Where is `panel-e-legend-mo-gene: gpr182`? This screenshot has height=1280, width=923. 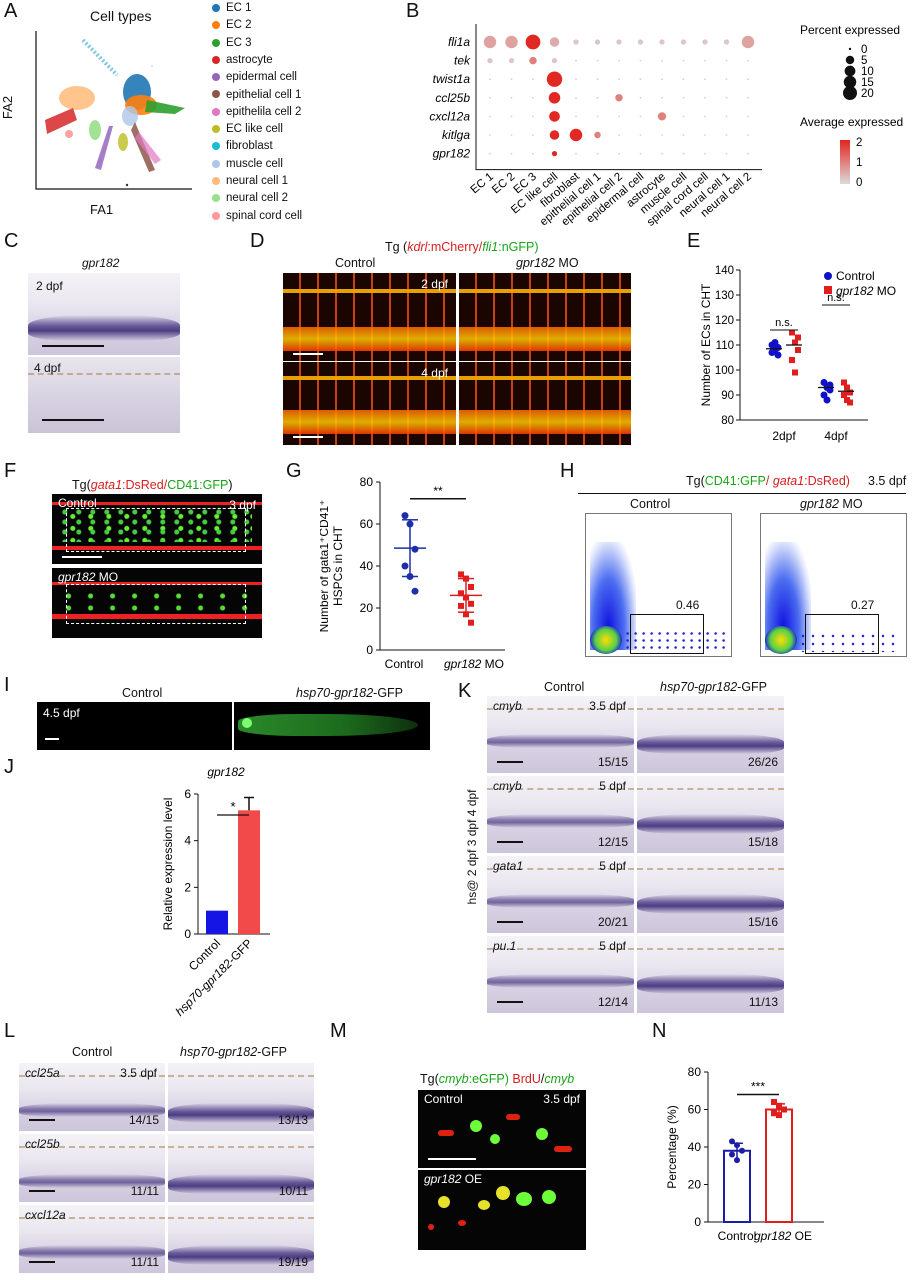 panel-e-legend-mo-gene: gpr182 is located at coordinates (855, 291).